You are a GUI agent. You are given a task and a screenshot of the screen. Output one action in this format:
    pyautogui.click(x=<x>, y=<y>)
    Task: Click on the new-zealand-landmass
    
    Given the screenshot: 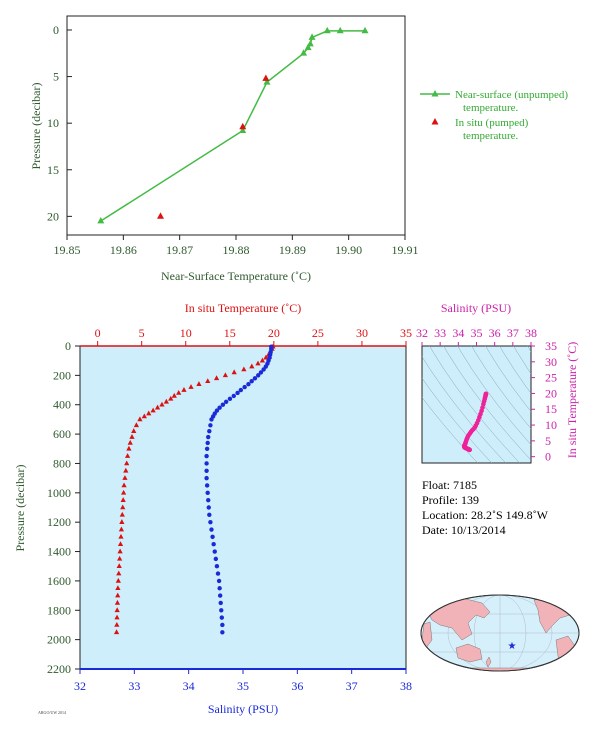 What is the action you would take?
    pyautogui.click(x=488, y=662)
    